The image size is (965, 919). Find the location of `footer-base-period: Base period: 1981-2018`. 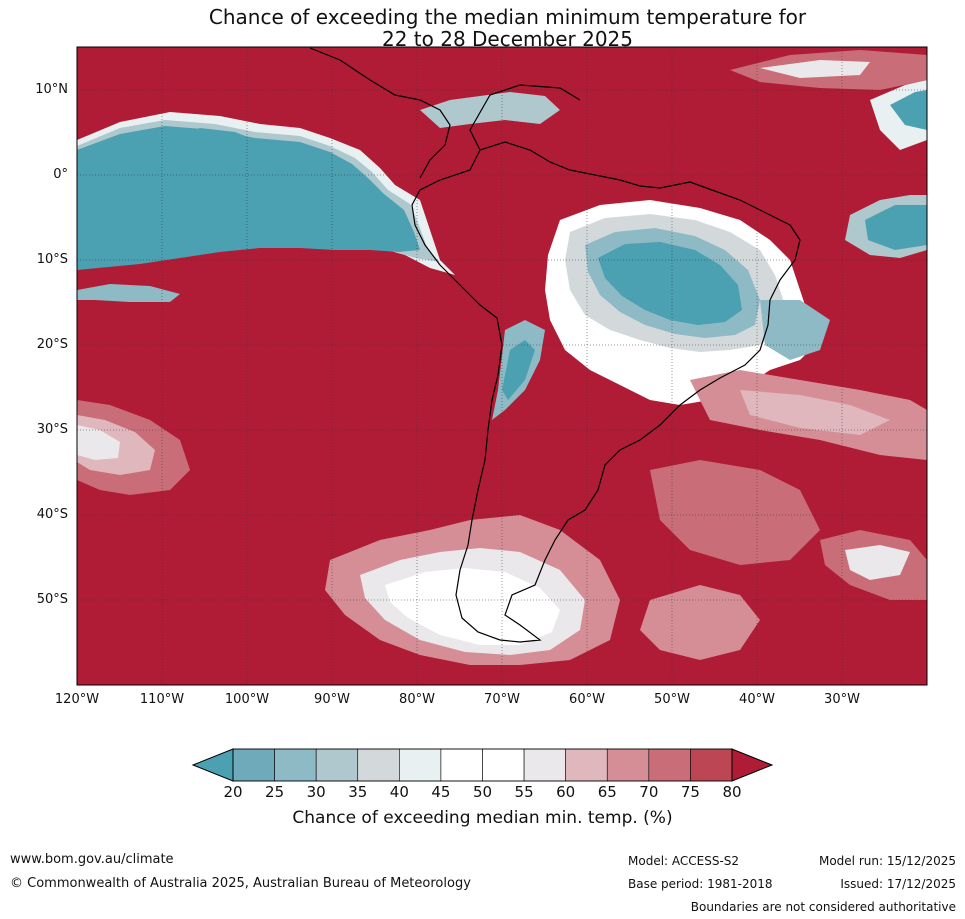

footer-base-period: Base period: 1981-2018 is located at coordinates (700, 884).